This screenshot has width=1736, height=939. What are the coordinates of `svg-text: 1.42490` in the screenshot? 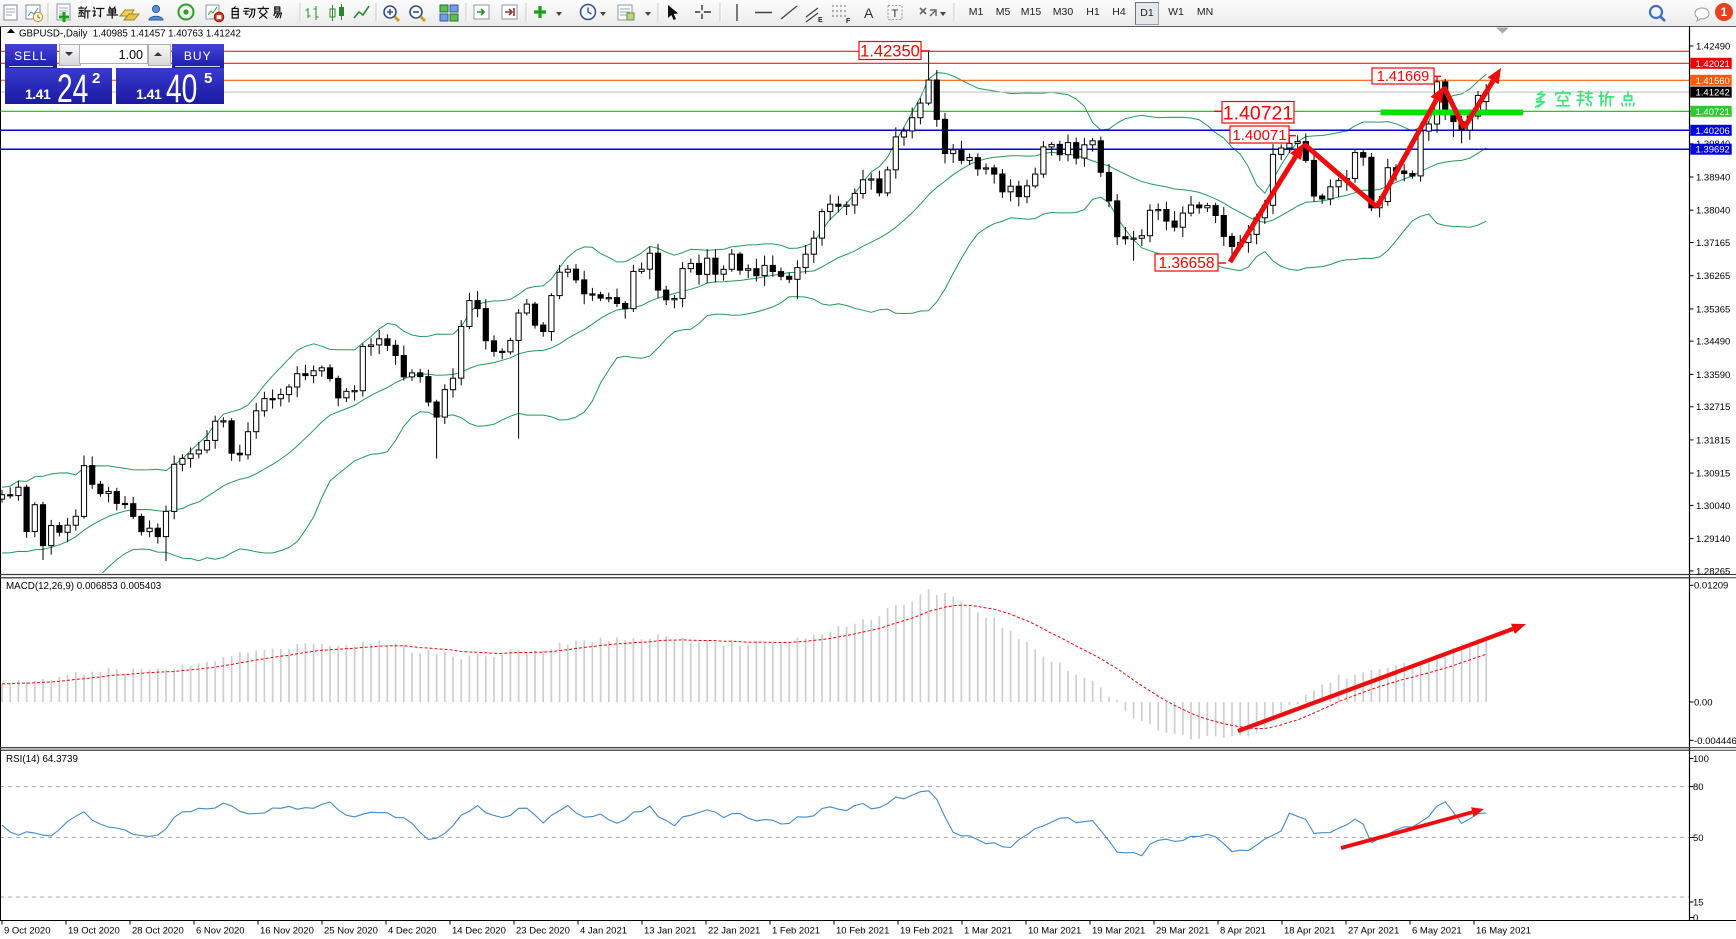 It's located at (1713, 46).